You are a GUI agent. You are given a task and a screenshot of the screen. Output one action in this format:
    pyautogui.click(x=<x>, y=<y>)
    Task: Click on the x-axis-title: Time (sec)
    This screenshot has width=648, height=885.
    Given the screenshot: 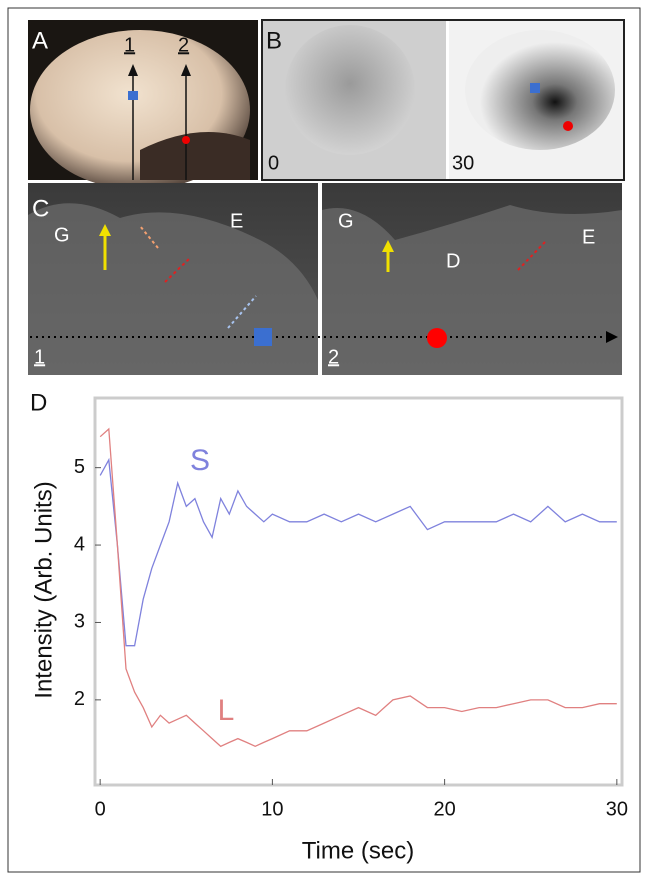 What is the action you would take?
    pyautogui.click(x=358, y=850)
    